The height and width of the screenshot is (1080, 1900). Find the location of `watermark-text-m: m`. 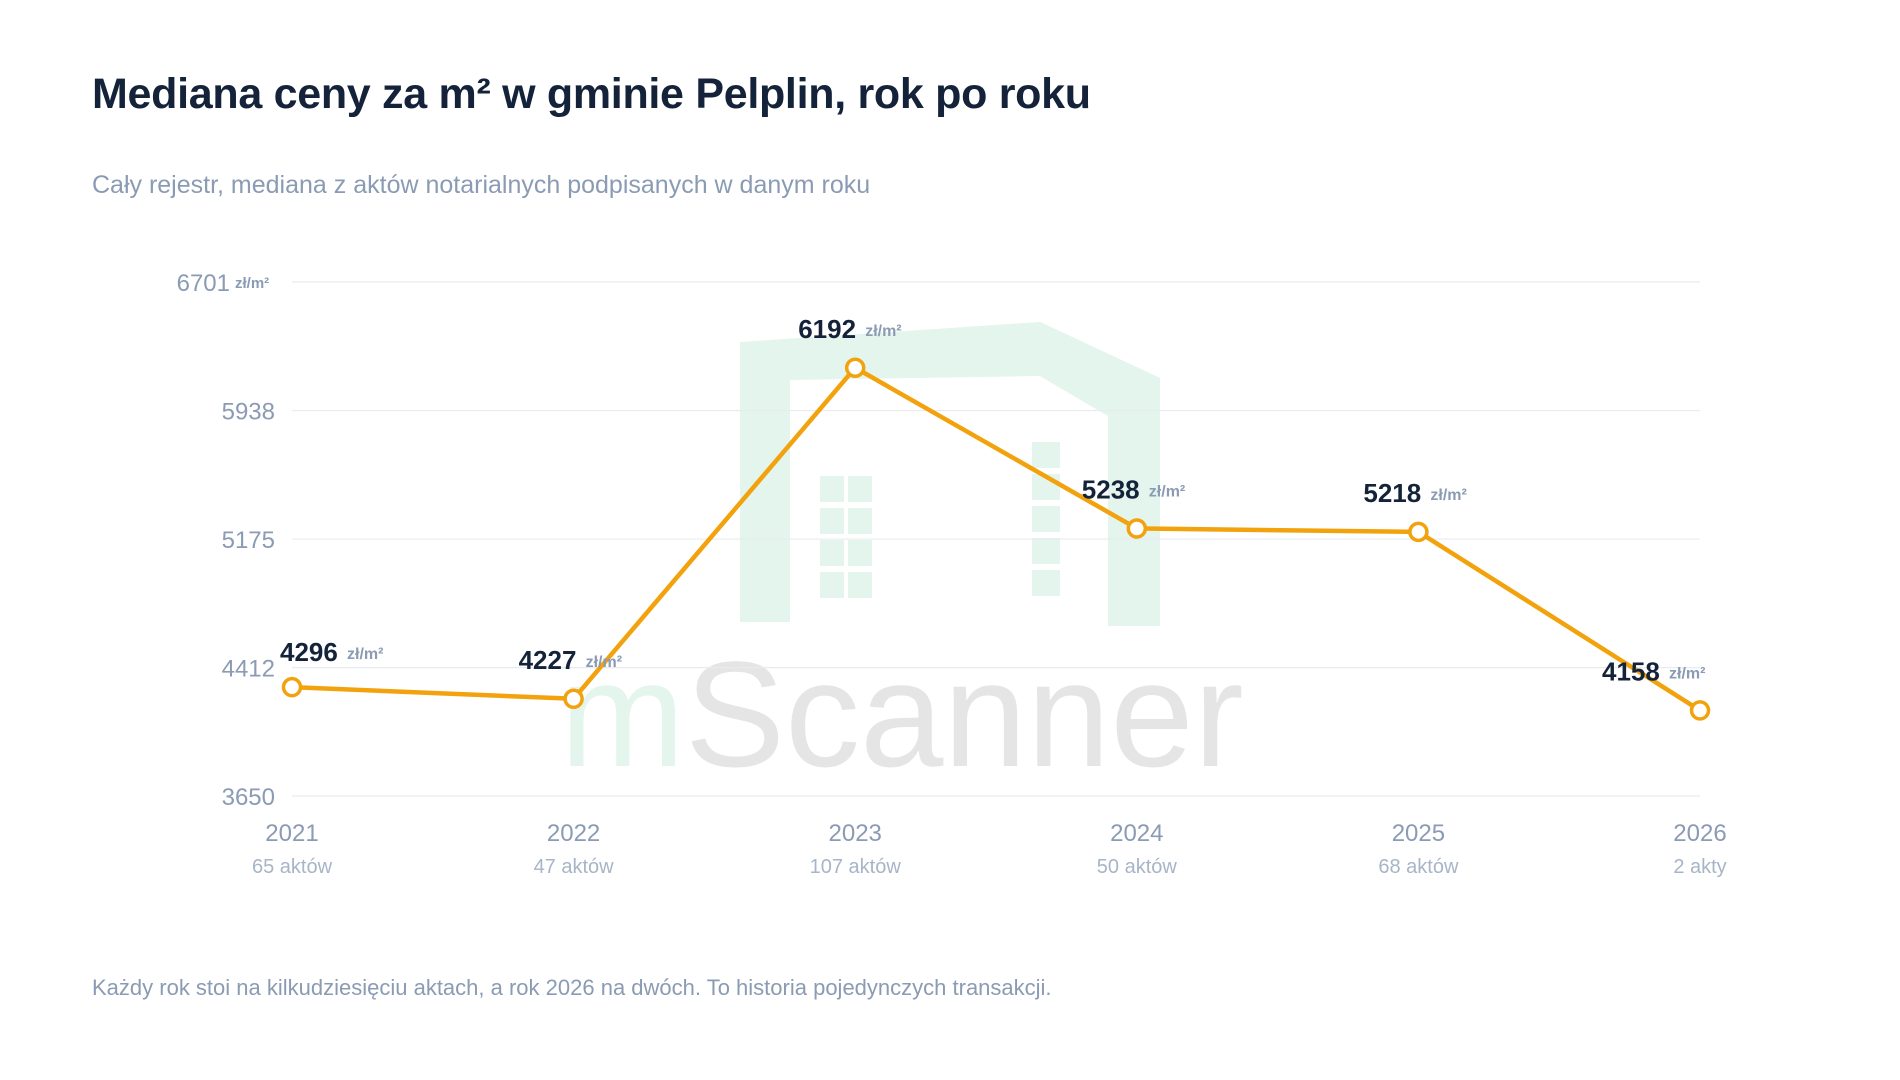

watermark-text-m: m is located at coordinates (622, 714).